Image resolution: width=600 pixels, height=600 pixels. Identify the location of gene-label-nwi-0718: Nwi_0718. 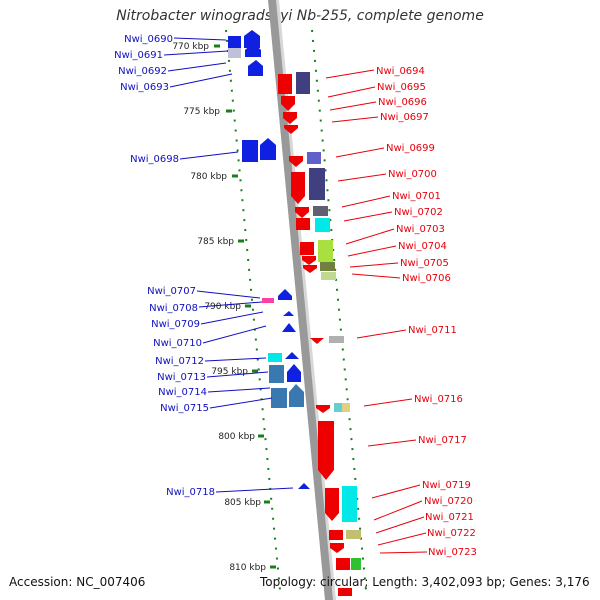
(190, 492).